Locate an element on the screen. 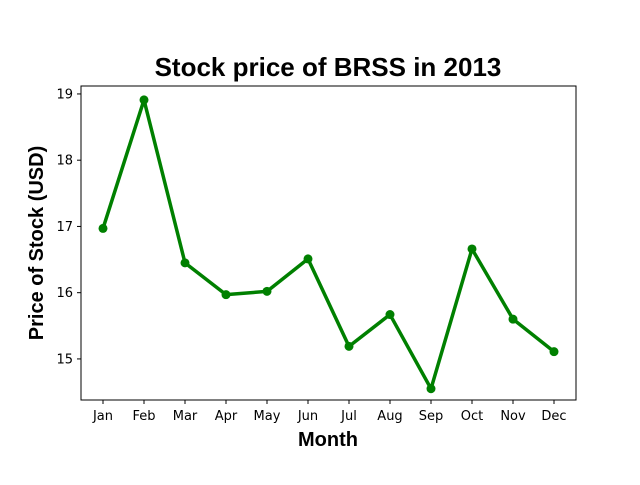  x-tick-label: Aug is located at coordinates (389, 416).